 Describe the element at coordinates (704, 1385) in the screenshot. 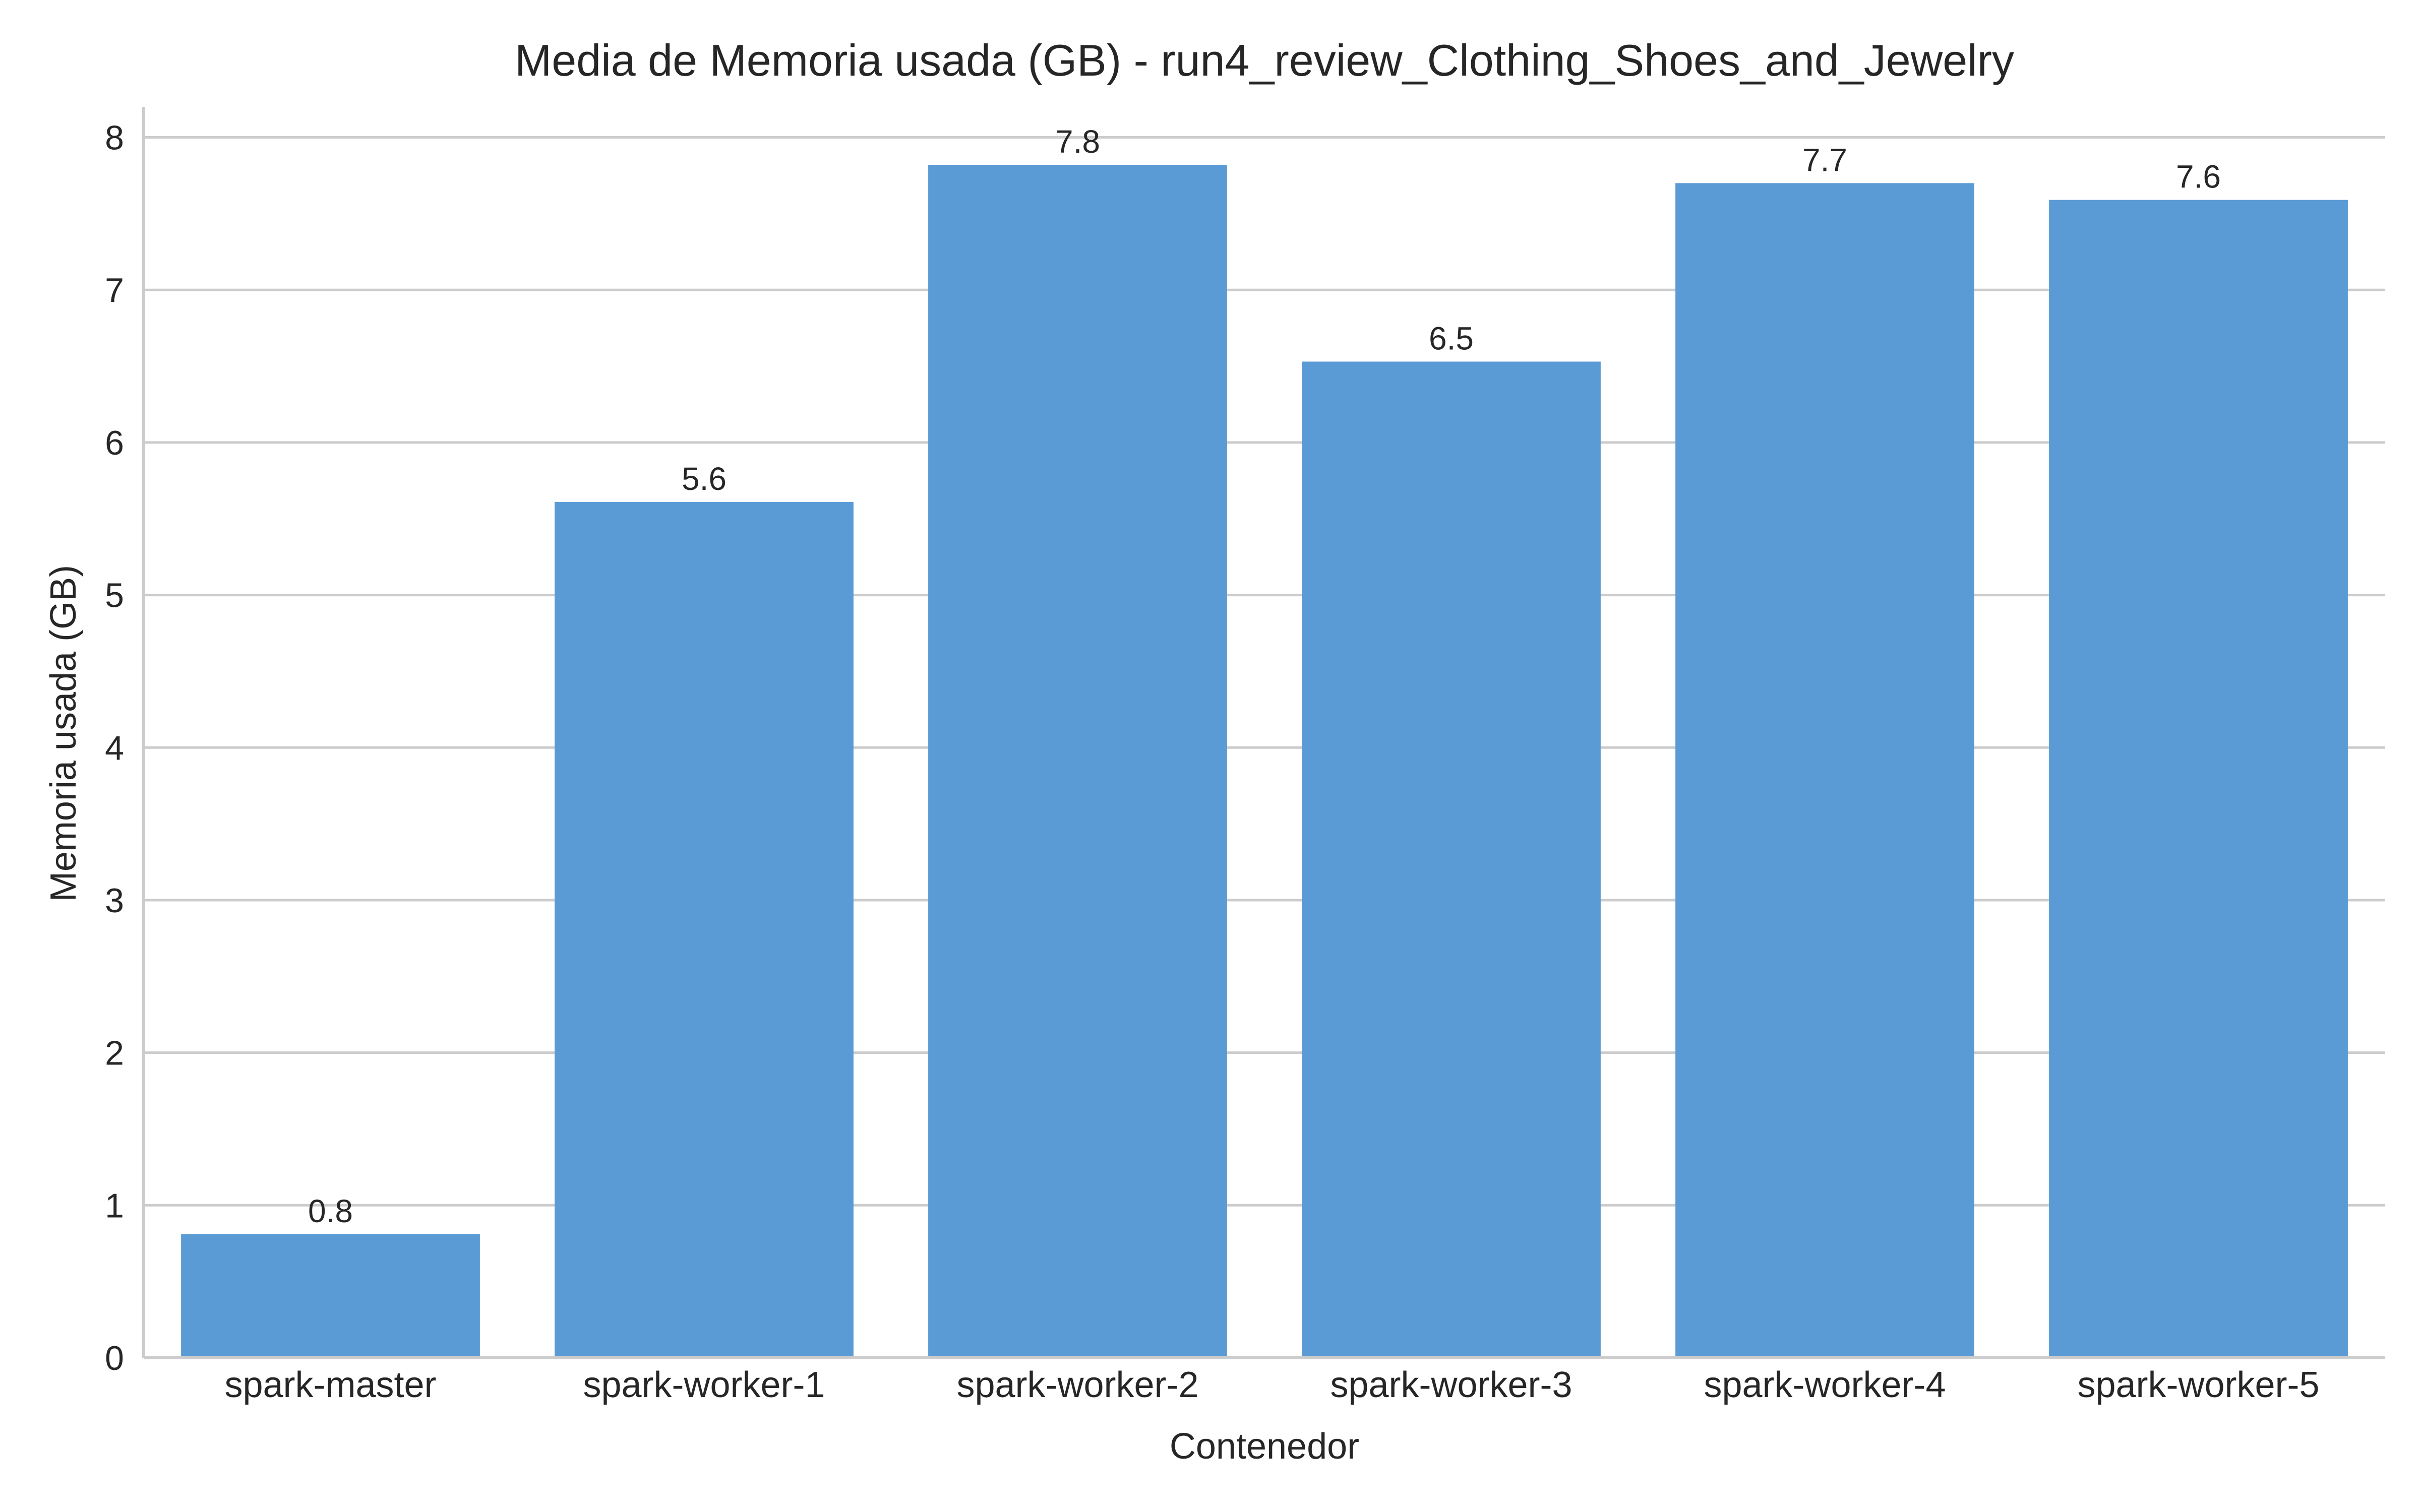

I see `x-tick-label: spark-worker-1` at that location.